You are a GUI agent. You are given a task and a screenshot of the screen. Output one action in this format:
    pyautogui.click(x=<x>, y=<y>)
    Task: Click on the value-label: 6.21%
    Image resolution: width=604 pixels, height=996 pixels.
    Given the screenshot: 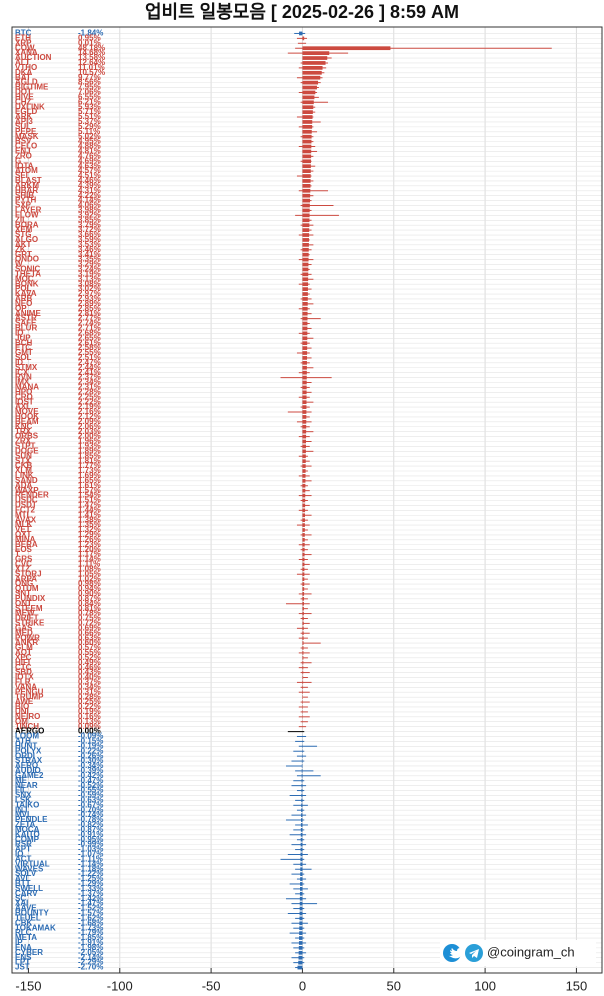 What is the action you would take?
    pyautogui.click(x=89, y=101)
    